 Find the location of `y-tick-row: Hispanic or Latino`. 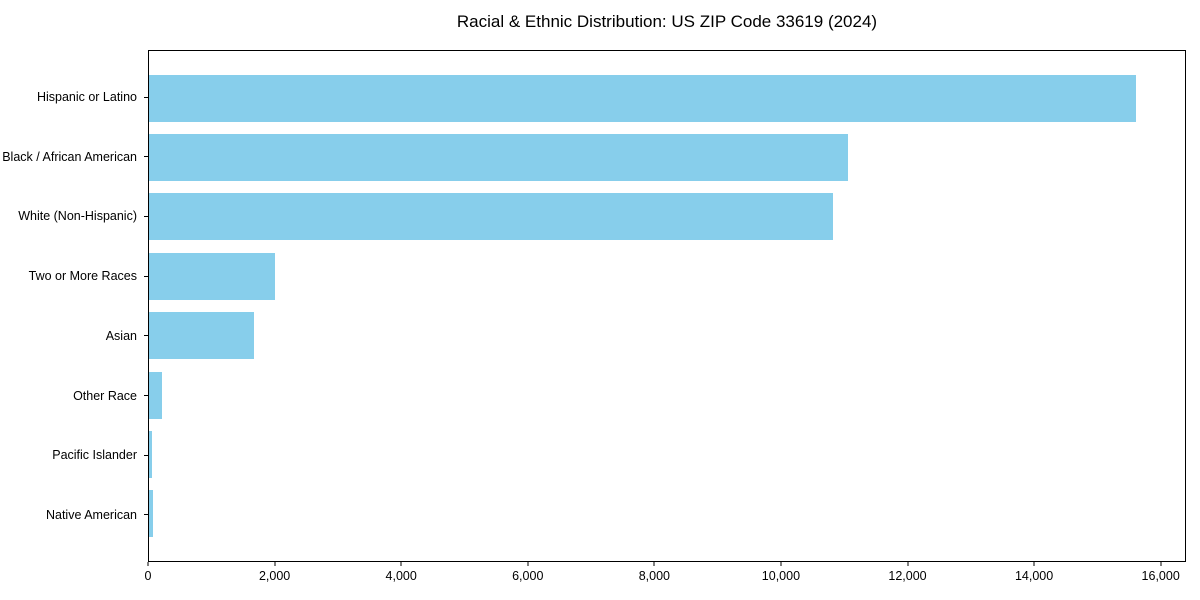

y-tick-row: Hispanic or Latino is located at coordinates (74, 97).